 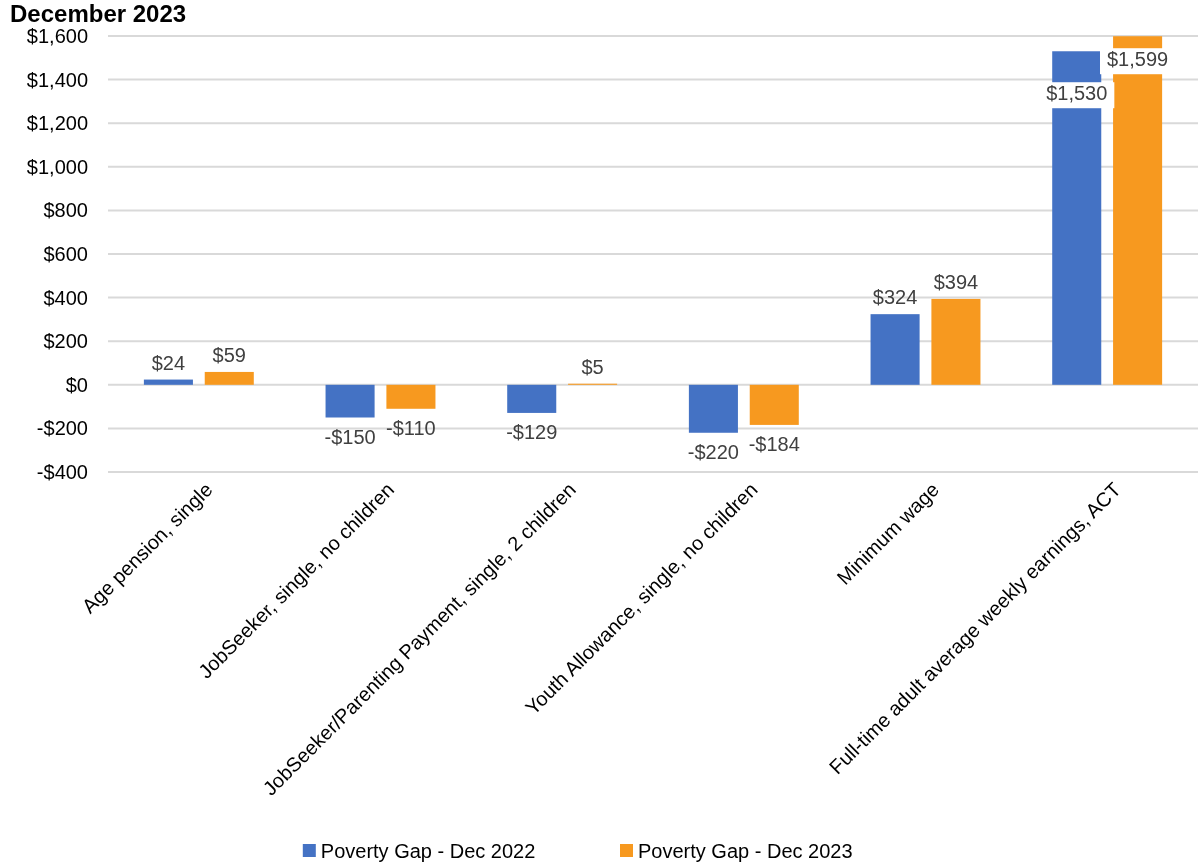 I want to click on y-tick-label: $200, so click(x=65, y=341).